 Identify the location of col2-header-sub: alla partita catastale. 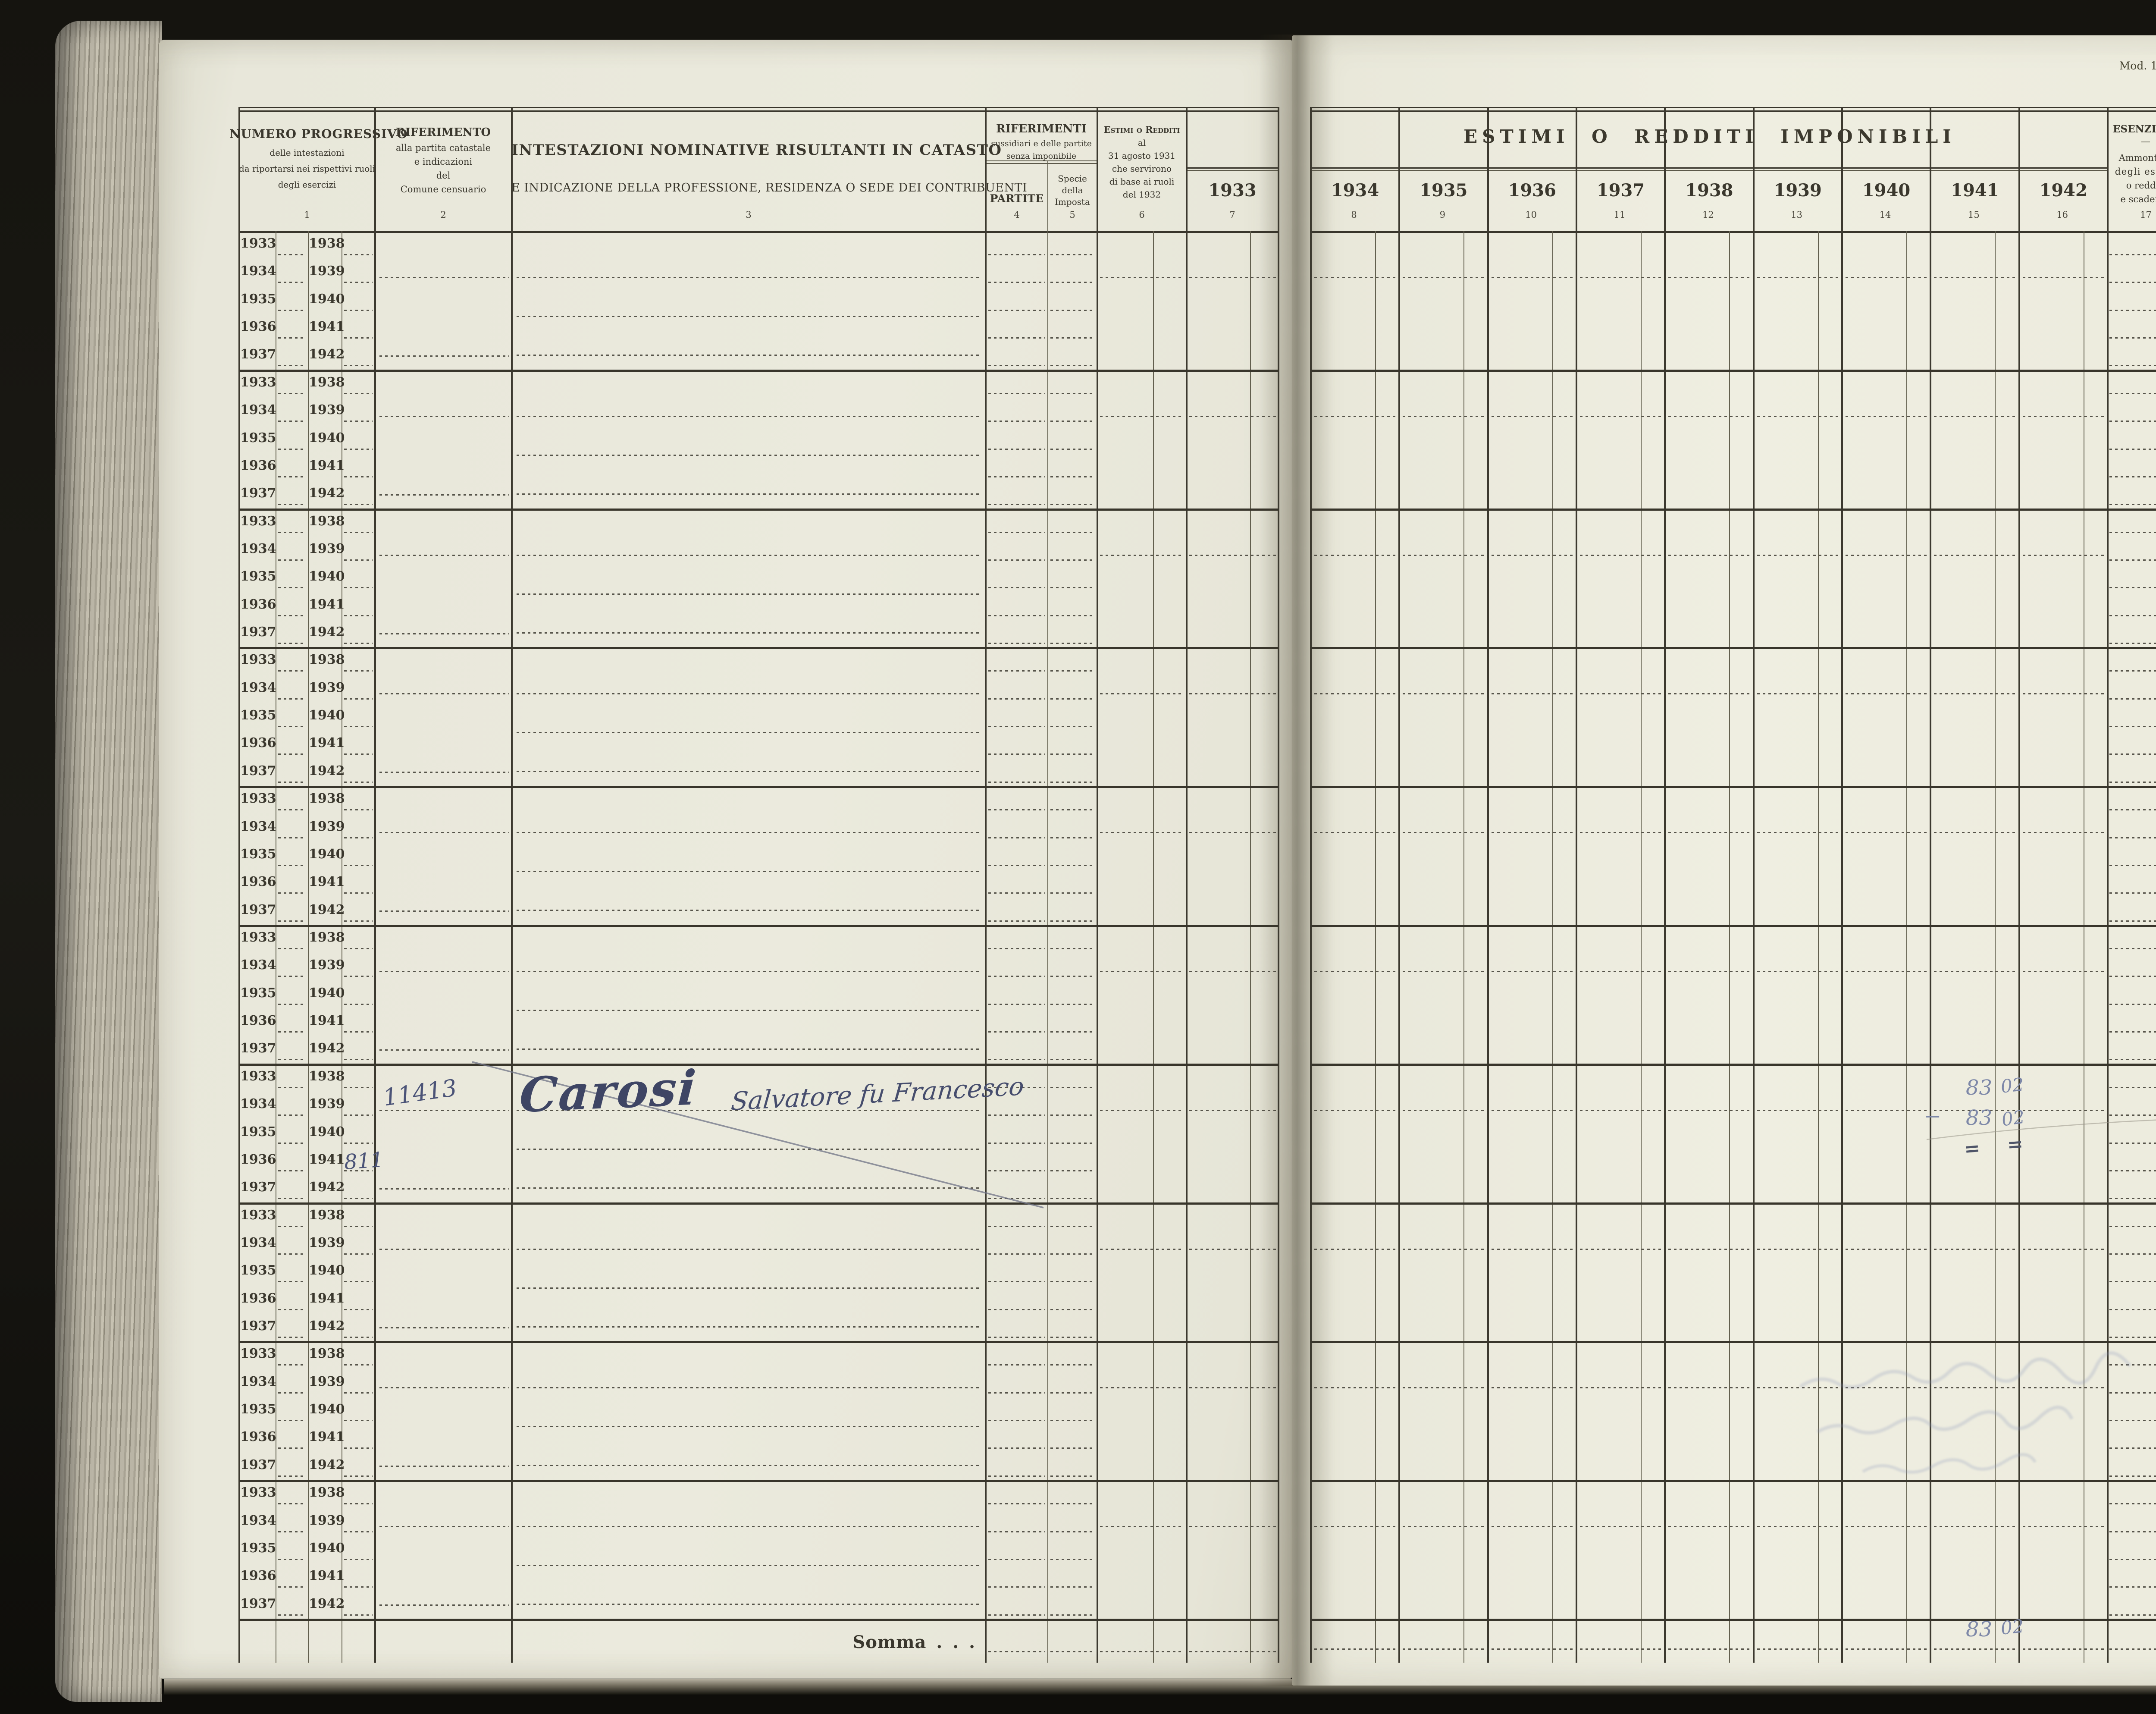
(443, 148).